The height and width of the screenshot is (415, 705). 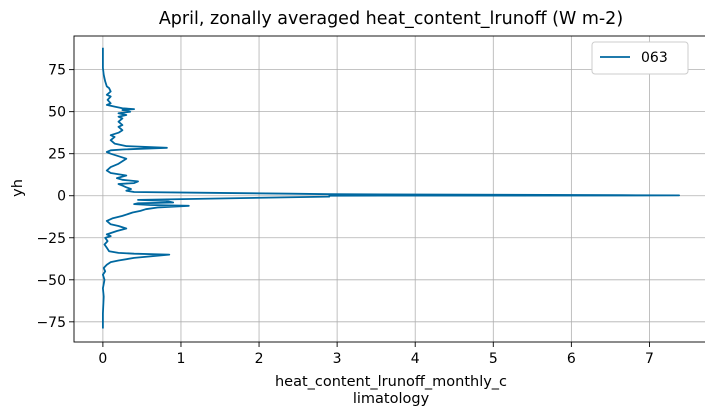 I want to click on y-tick-label: 75, so click(x=57, y=71).